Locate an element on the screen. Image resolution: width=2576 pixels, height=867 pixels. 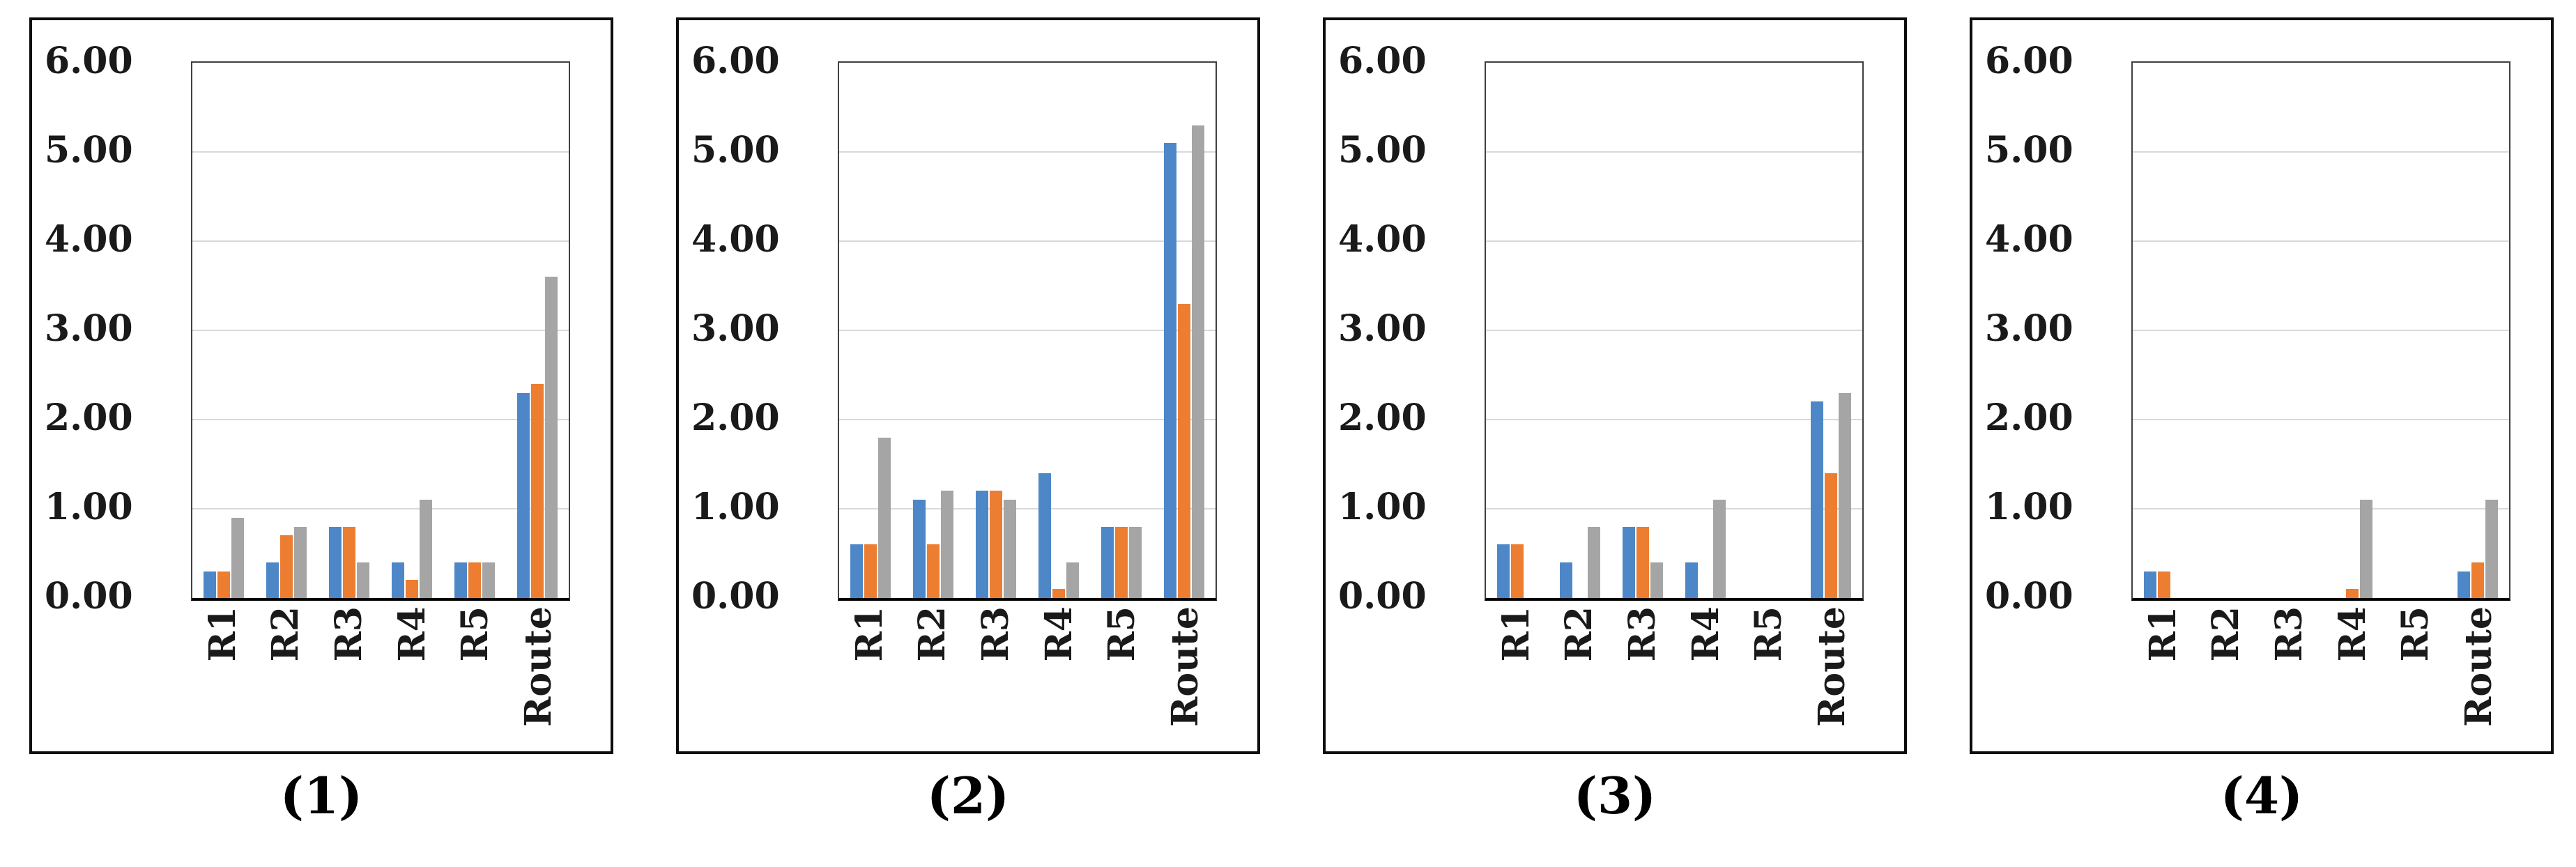
x-tick-cell: Route is located at coordinates (2478, 666).